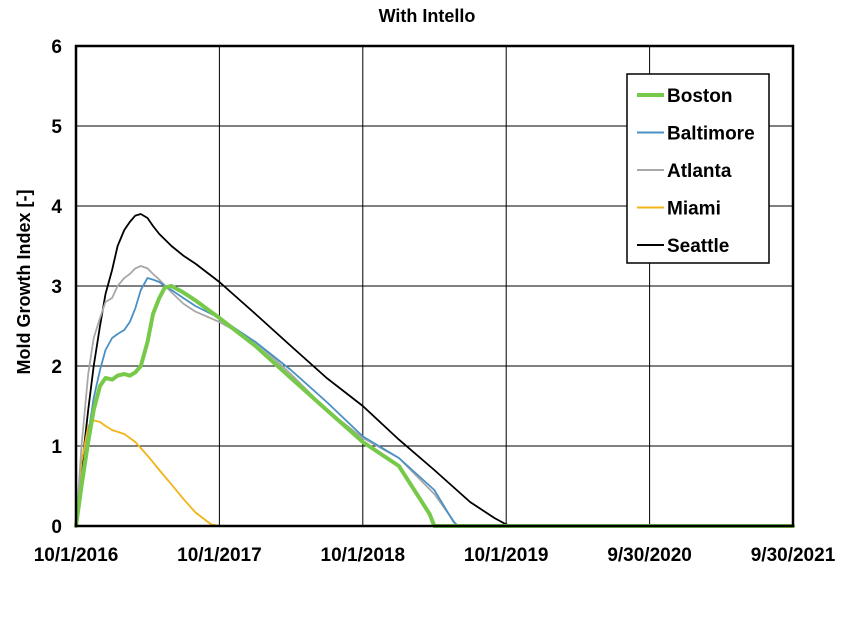 Image resolution: width=855 pixels, height=620 pixels. What do you see at coordinates (793, 555) in the screenshot?
I see `x-tick-label: 9/30/2021` at bounding box center [793, 555].